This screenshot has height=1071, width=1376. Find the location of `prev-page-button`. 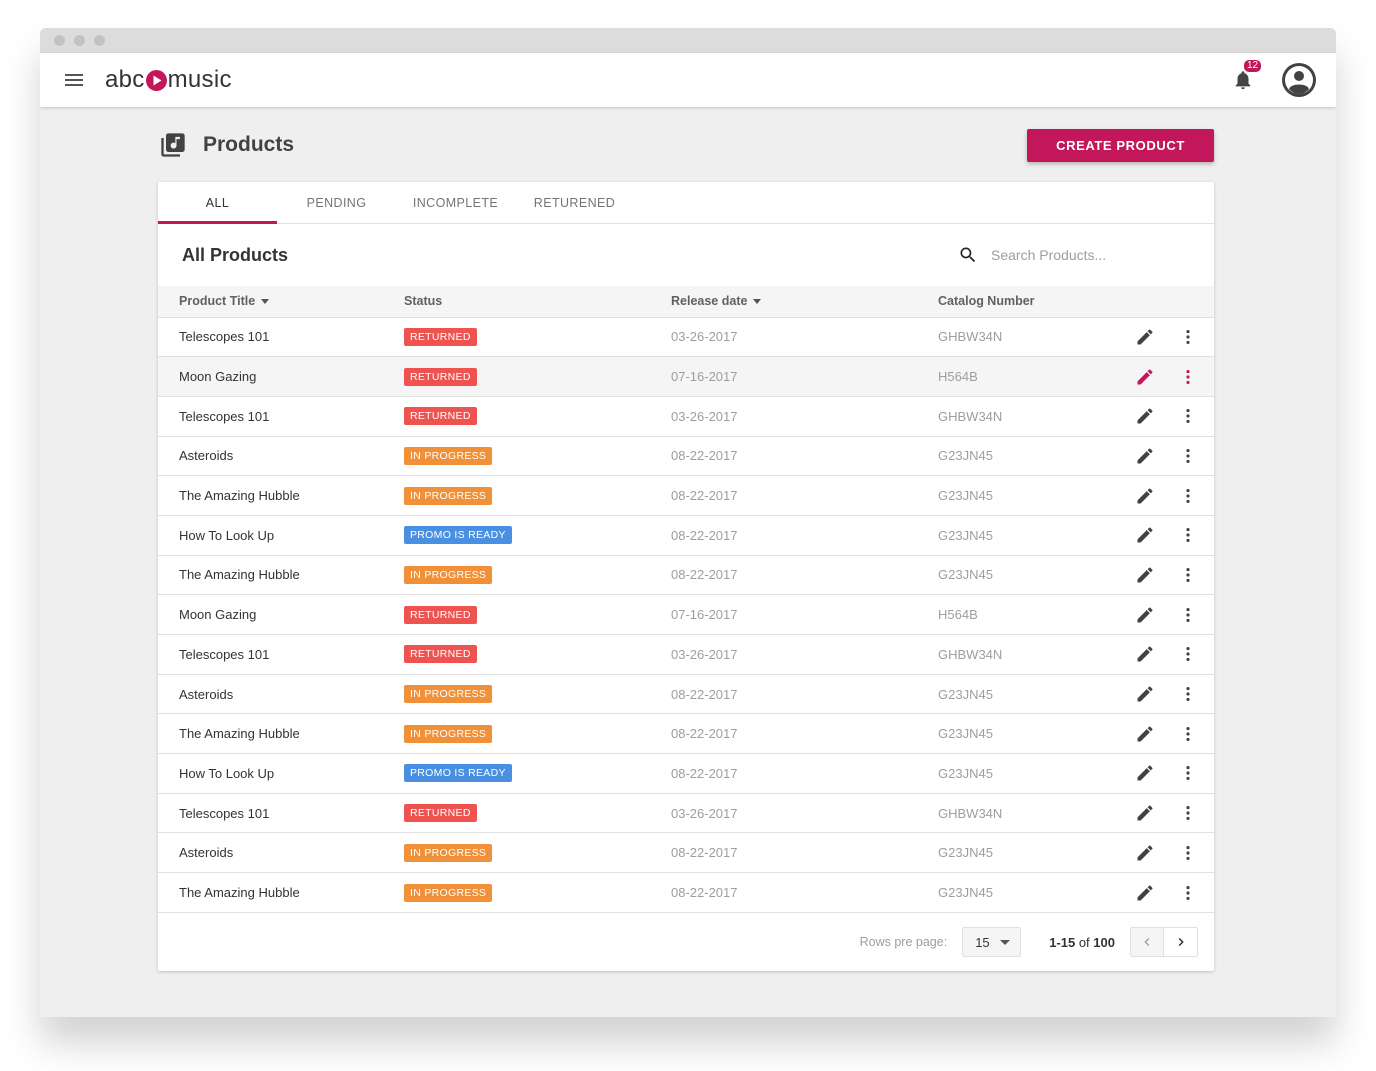

prev-page-button is located at coordinates (1147, 942).